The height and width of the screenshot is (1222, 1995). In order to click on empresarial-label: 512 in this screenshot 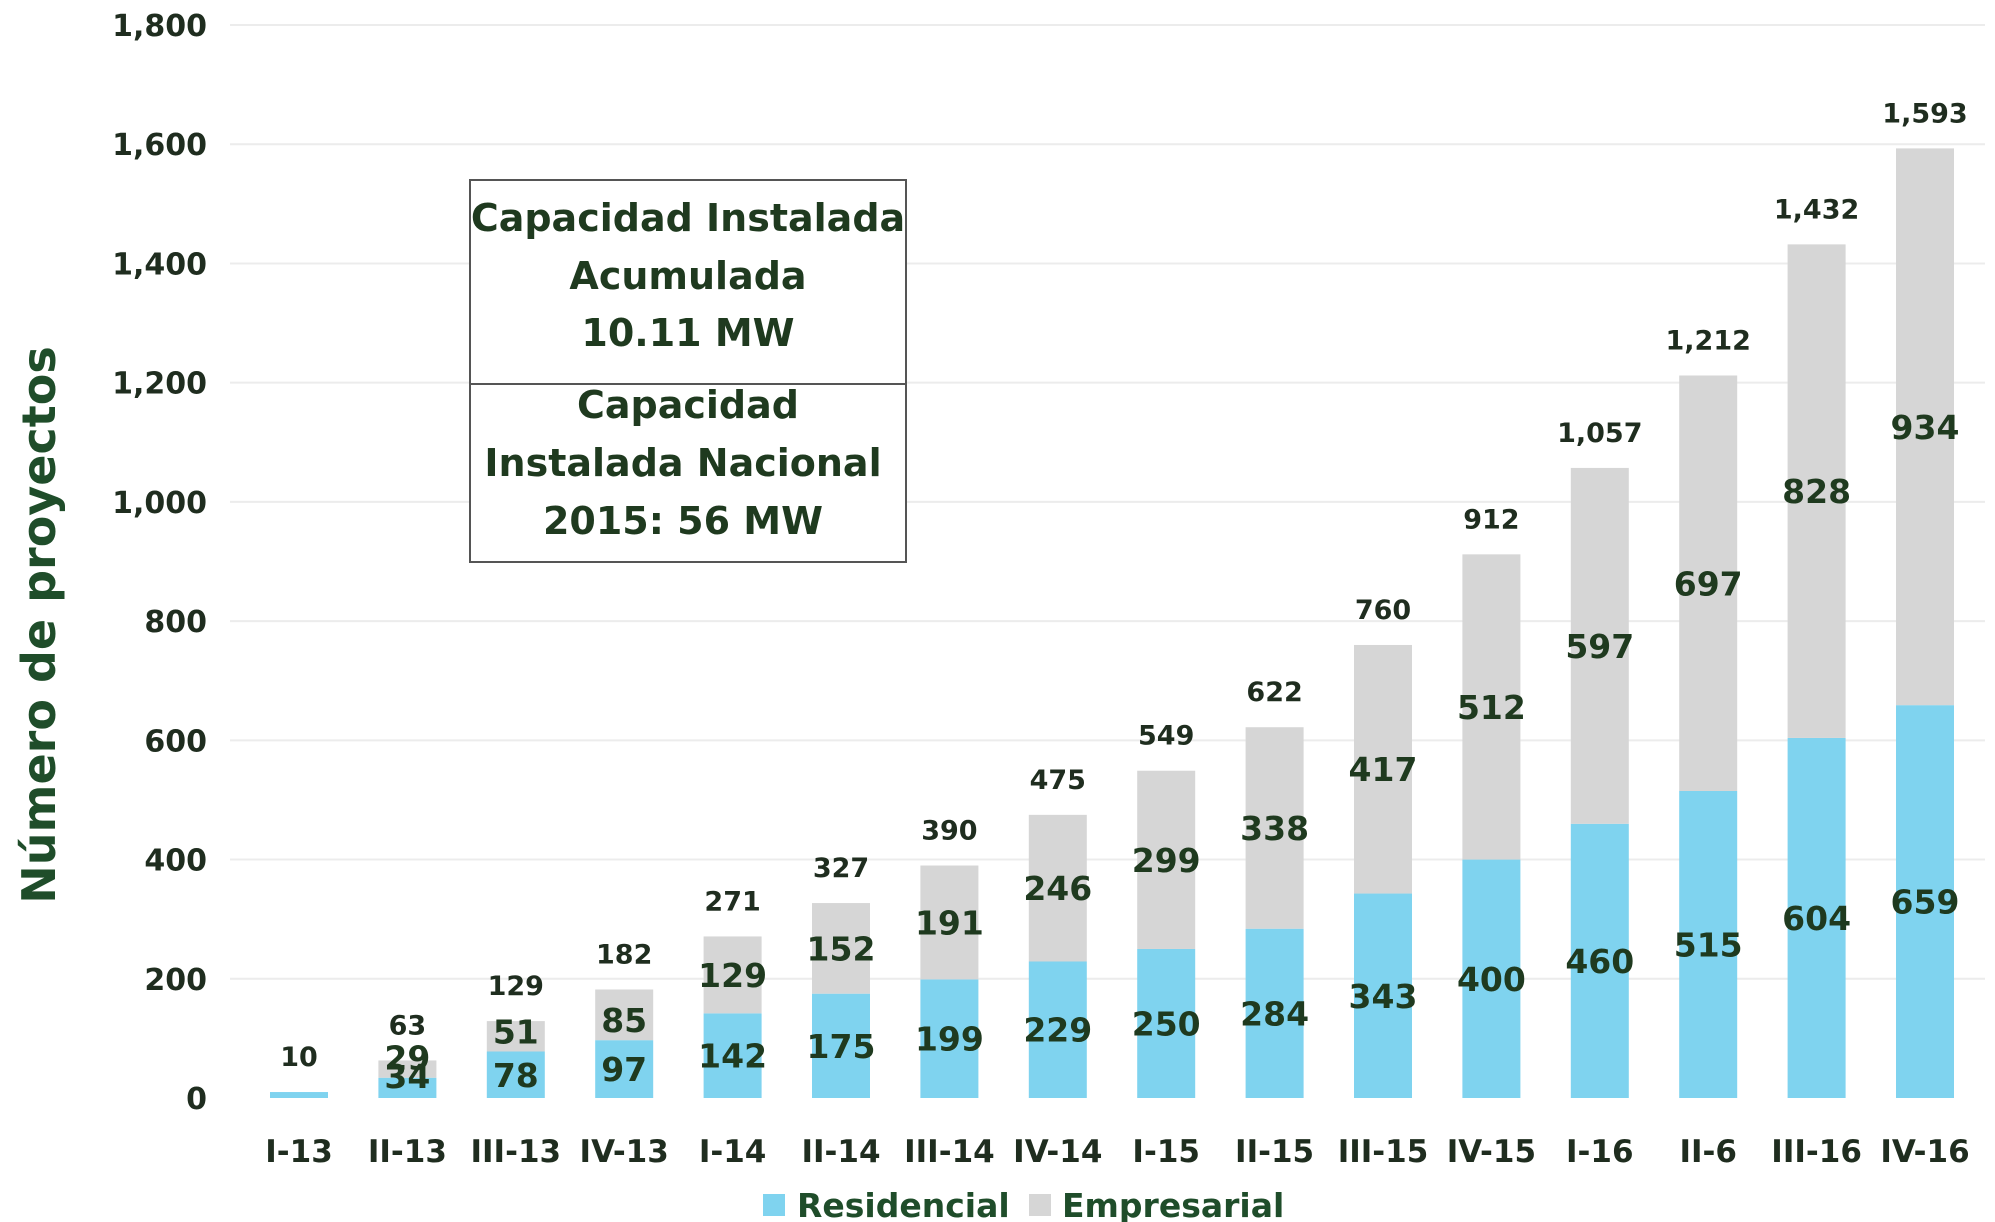, I will do `click(1491, 707)`.